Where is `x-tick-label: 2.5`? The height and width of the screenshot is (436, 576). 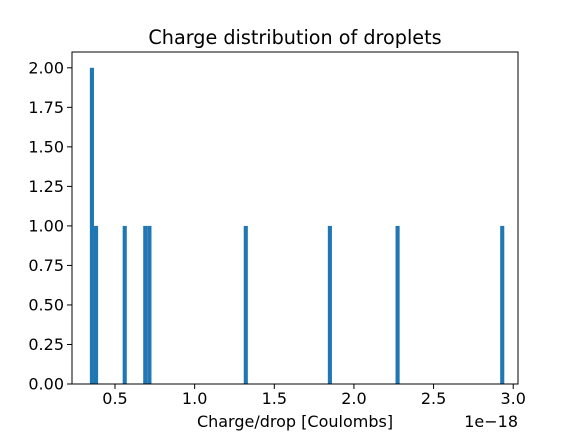 x-tick-label: 2.5 is located at coordinates (433, 398).